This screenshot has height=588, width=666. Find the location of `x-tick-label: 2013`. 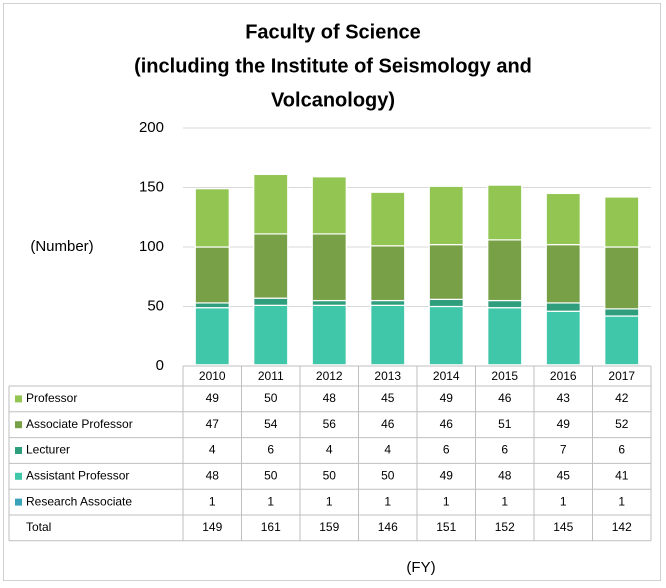

x-tick-label: 2013 is located at coordinates (387, 376).